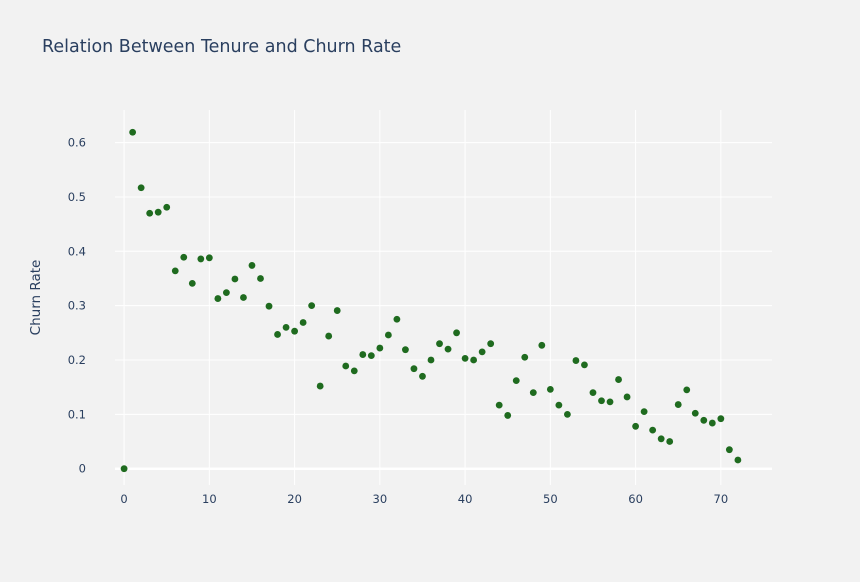 Image resolution: width=860 pixels, height=582 pixels. I want to click on y-tick-label: 0.5, so click(77, 197).